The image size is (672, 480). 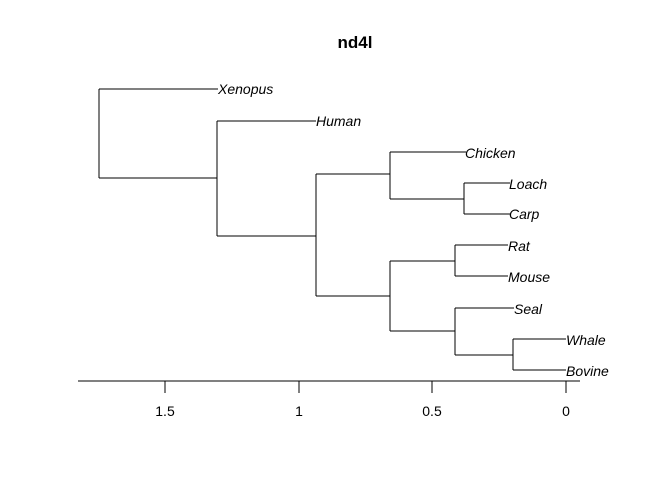 I want to click on leaf-label-whale: Whale, so click(x=586, y=340).